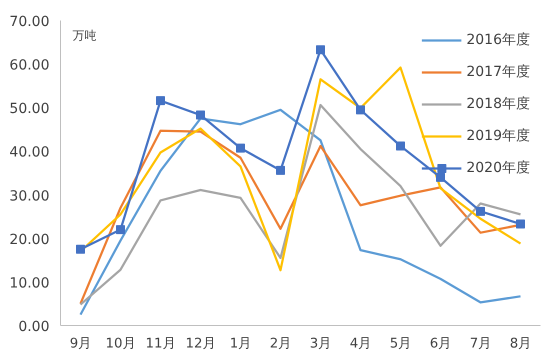 This screenshot has height=355, width=550. Describe the element at coordinates (29, 196) in the screenshot. I see `y-tick-label: 30.00` at that location.